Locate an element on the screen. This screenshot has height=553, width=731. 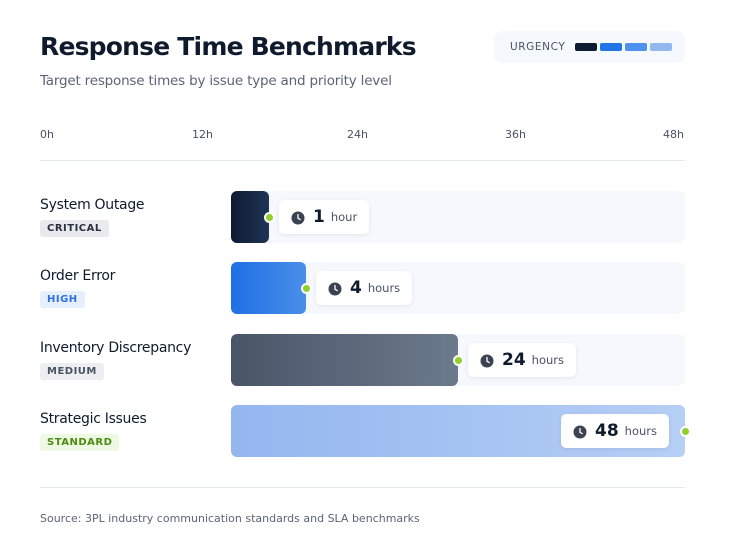
urgency-legend: URGENCY is located at coordinates (589, 47).